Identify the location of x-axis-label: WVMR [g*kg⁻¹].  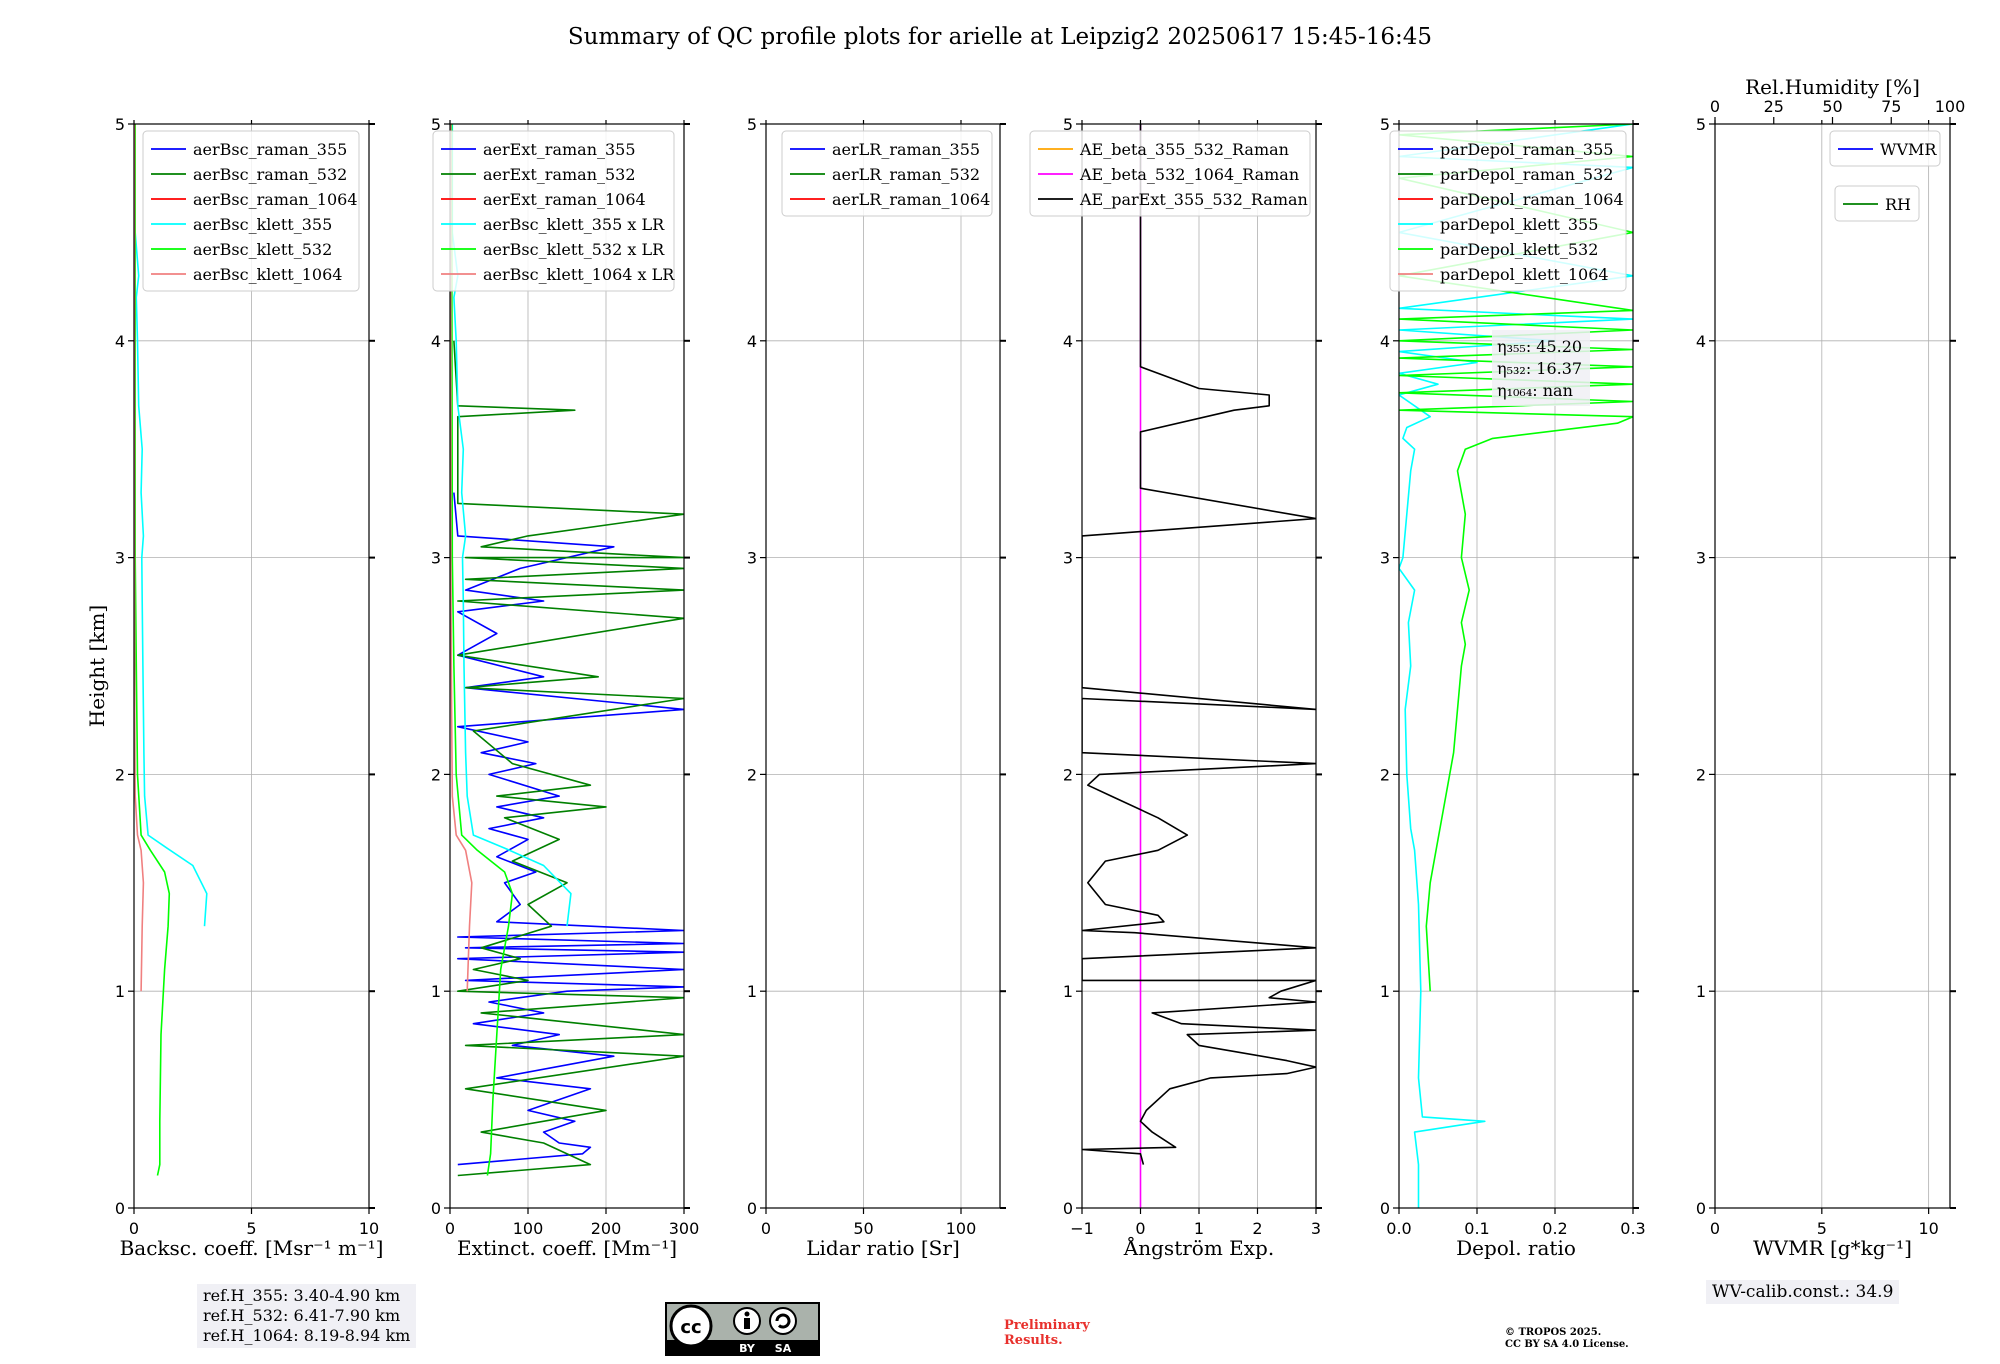
(1832, 1248).